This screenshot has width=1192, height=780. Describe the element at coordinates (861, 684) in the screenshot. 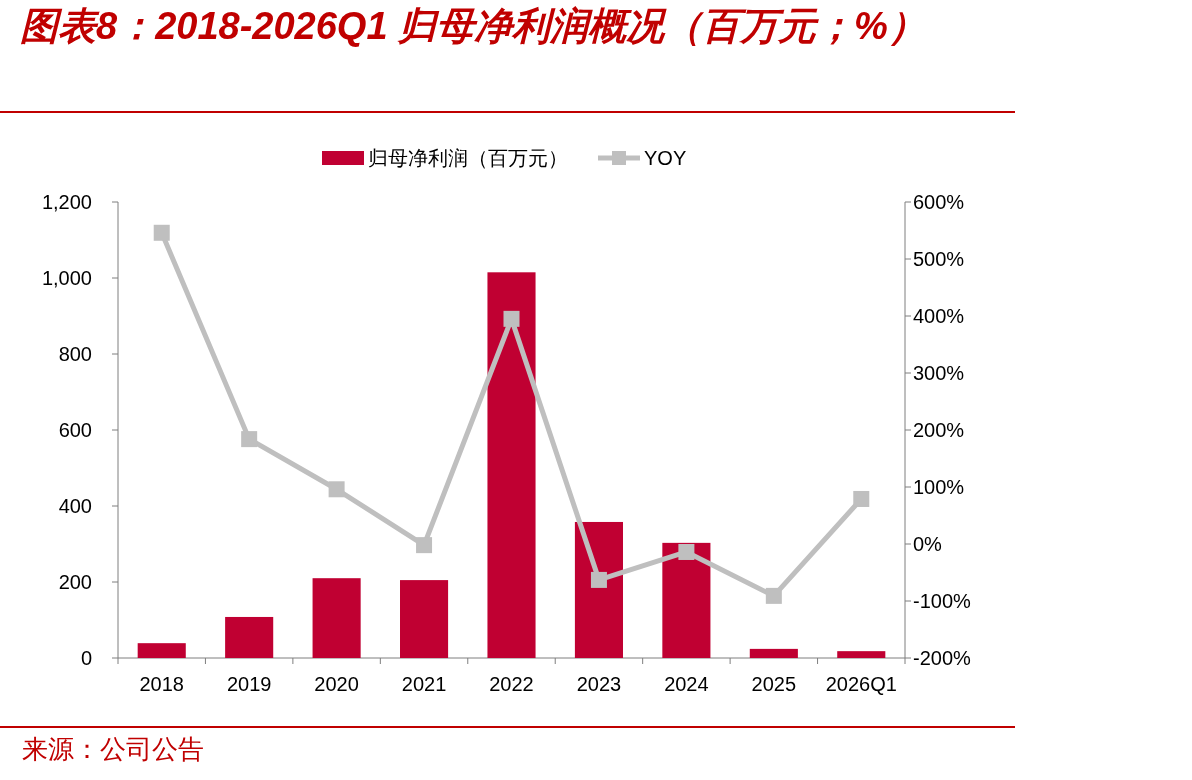

I see `x-tick-label: 2026Q1` at that location.